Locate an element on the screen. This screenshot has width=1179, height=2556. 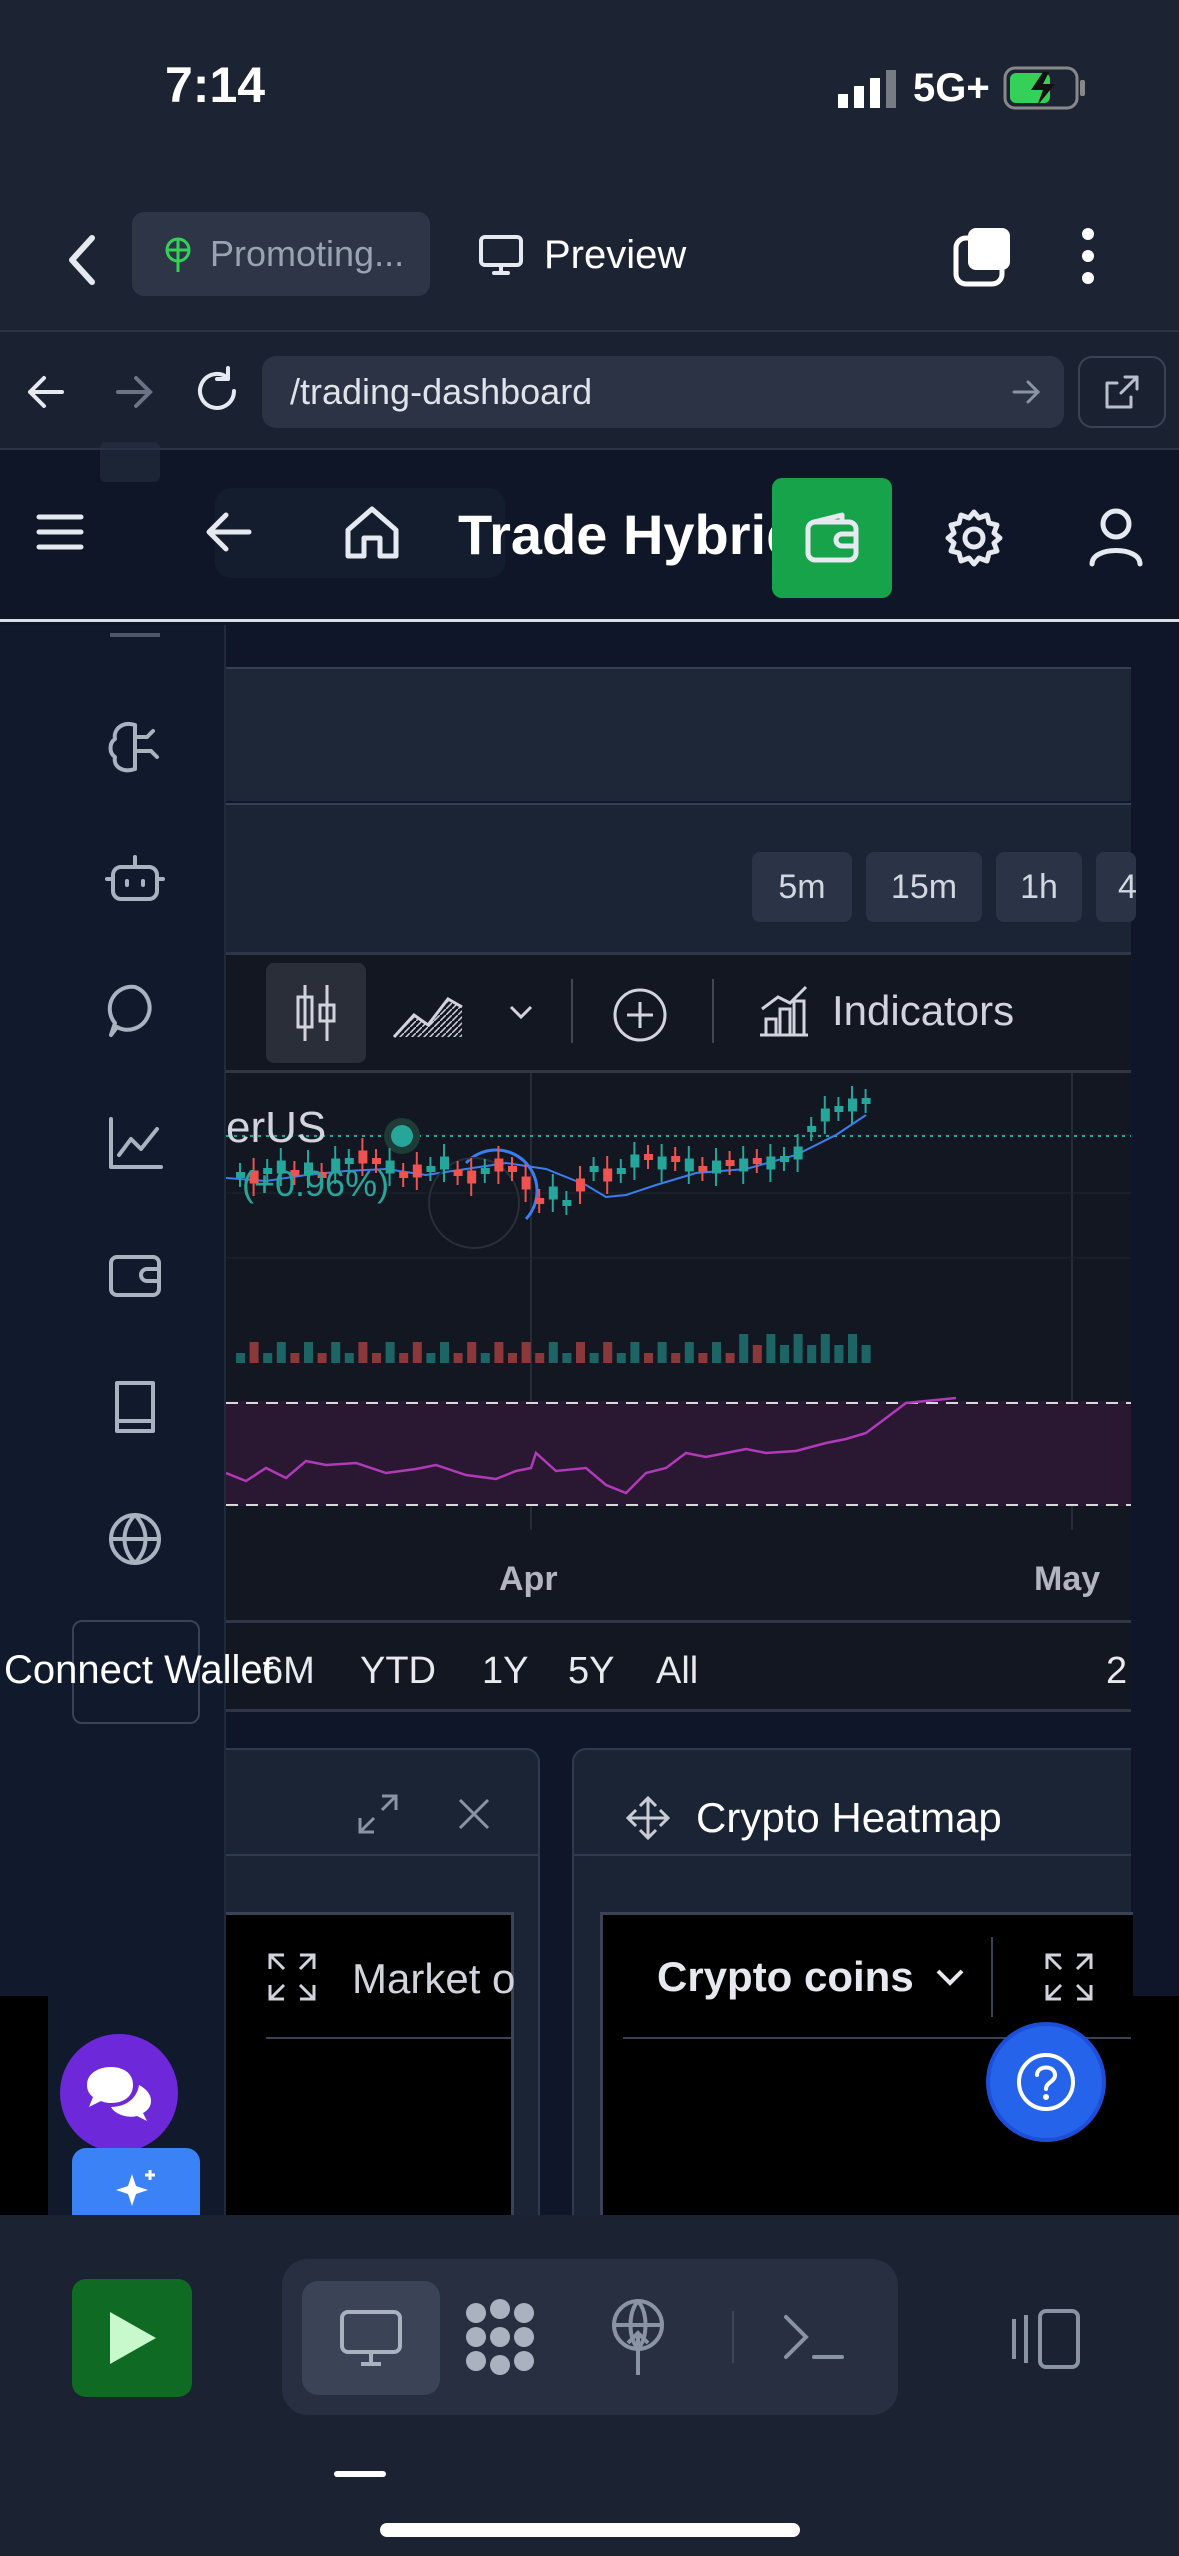
status-bar: 7:14 5G+ is located at coordinates (589, 95).